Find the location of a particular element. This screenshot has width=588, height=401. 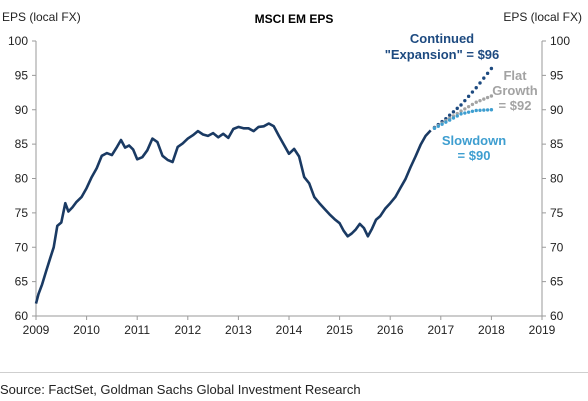

y-tick-label-right: 95 is located at coordinates (557, 75).